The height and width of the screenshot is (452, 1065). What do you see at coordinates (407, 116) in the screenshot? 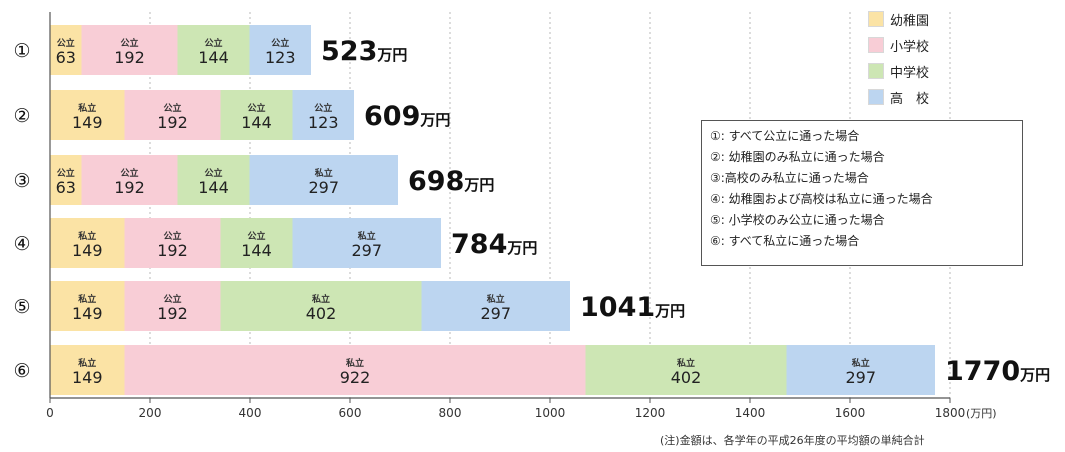
I see `total-label: 609万円` at bounding box center [407, 116].